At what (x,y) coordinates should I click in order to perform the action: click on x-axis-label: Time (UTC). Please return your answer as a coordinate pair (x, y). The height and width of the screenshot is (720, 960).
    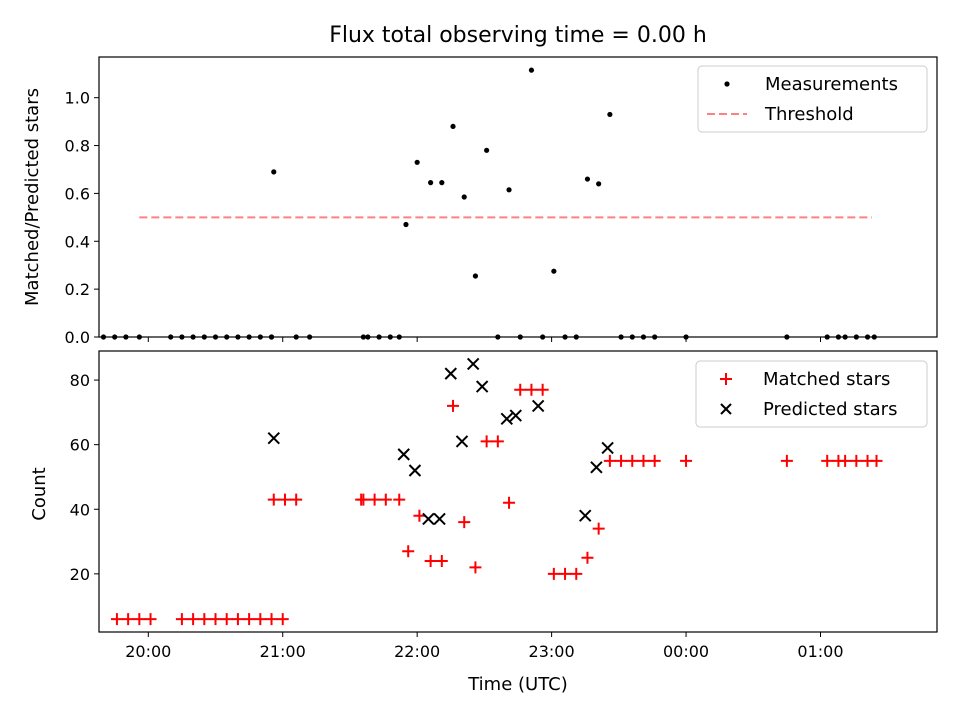
    Looking at the image, I should click on (517, 684).